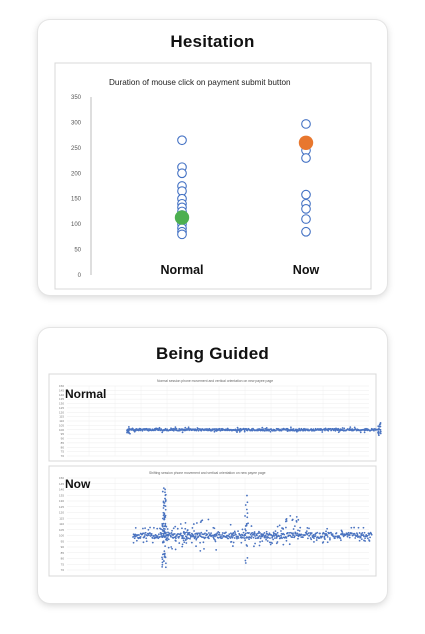  Describe the element at coordinates (306, 270) in the screenshot. I see `category-label: Now` at that location.